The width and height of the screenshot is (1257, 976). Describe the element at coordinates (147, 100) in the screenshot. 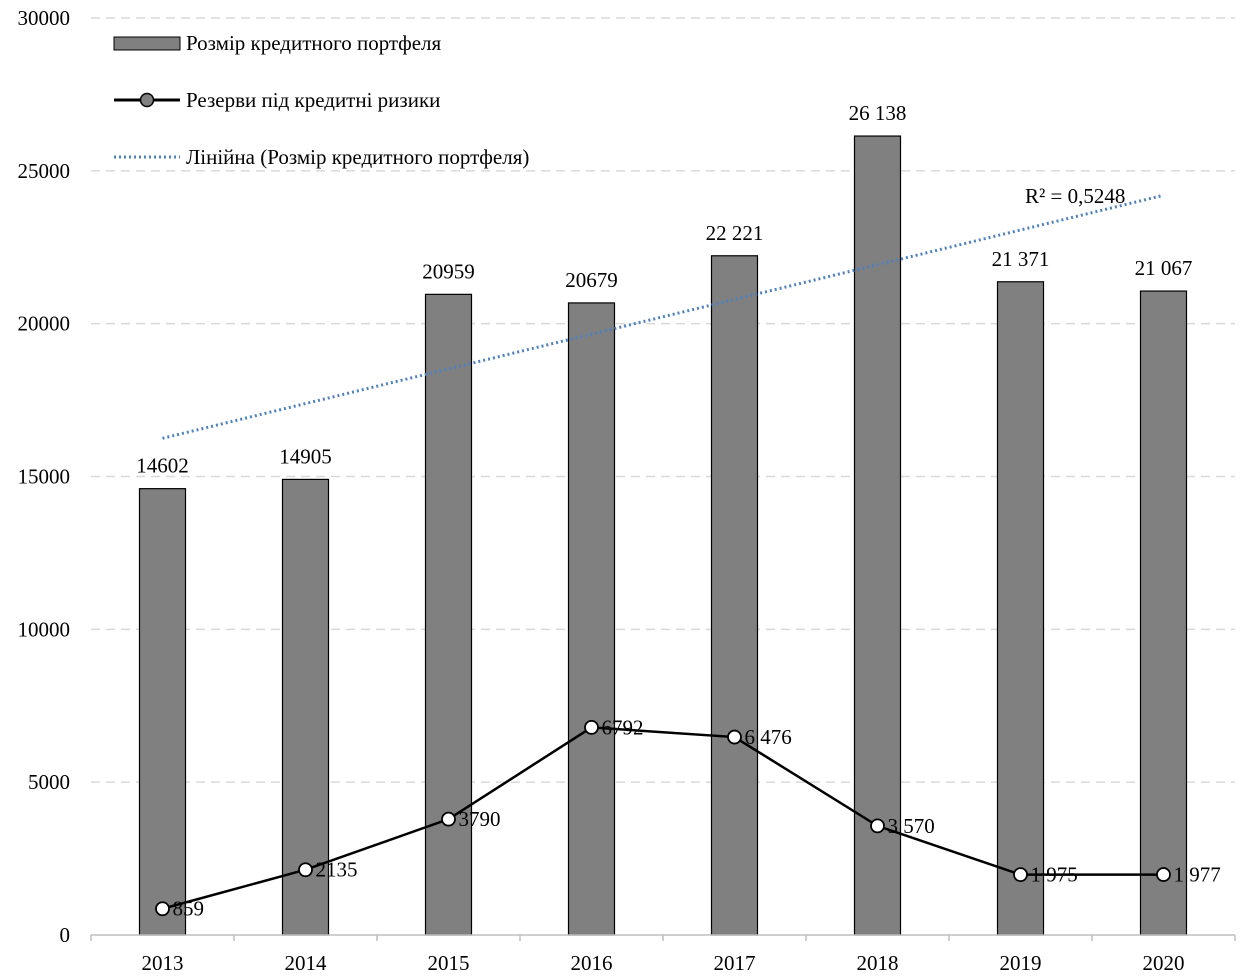

I see `legend-line-marker` at that location.